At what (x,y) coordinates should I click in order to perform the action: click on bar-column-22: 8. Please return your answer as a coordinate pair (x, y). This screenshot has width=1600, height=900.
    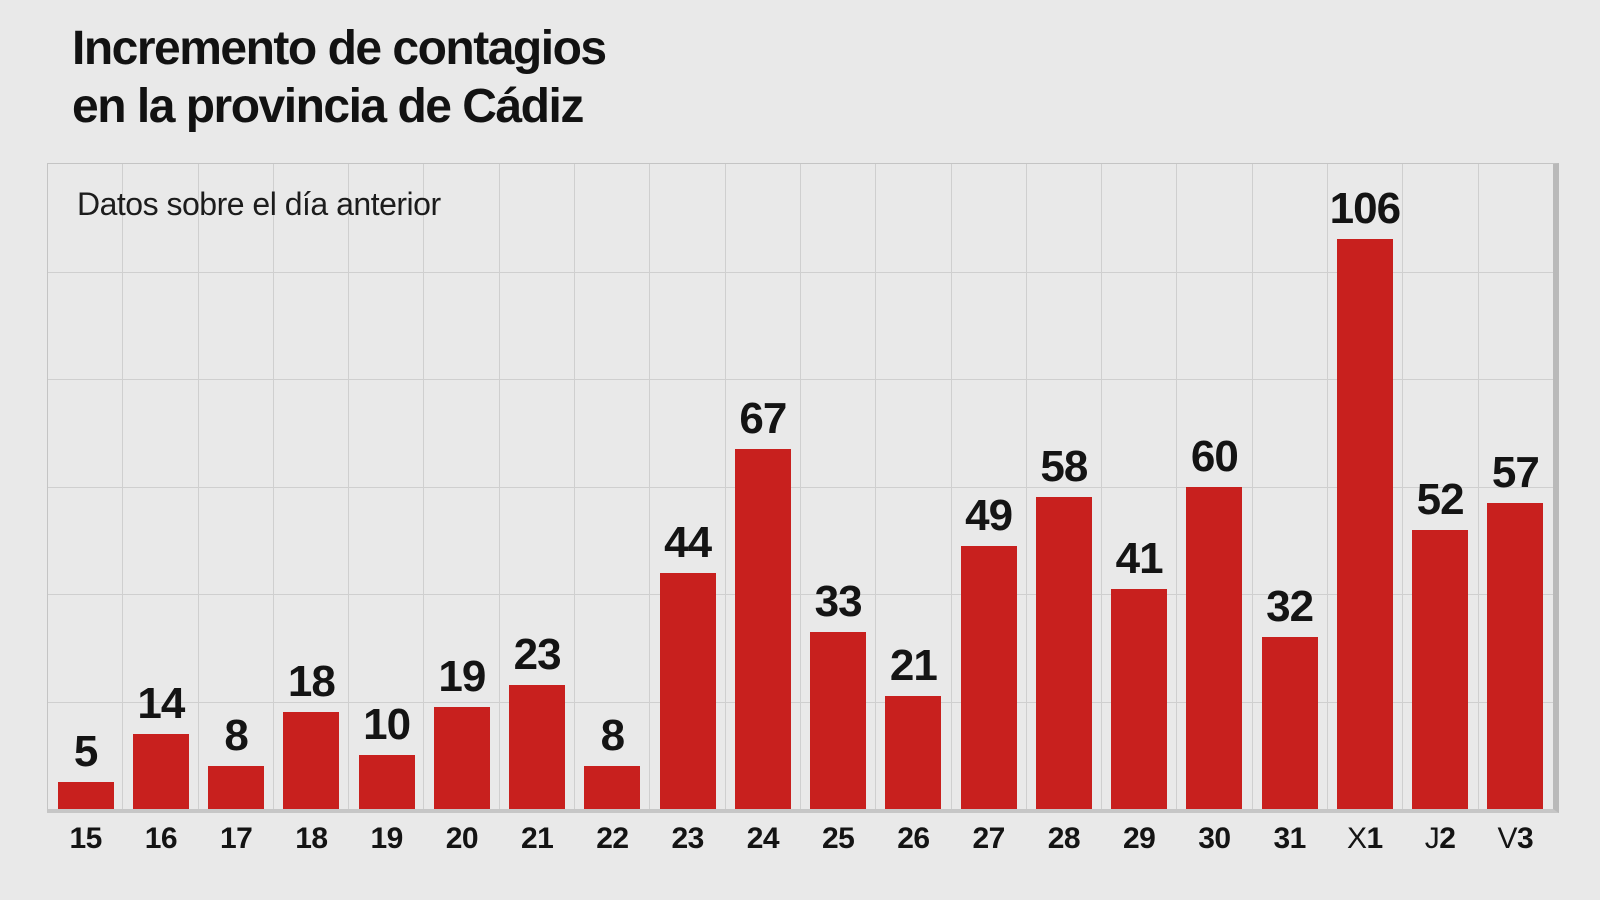
    Looking at the image, I should click on (612, 486).